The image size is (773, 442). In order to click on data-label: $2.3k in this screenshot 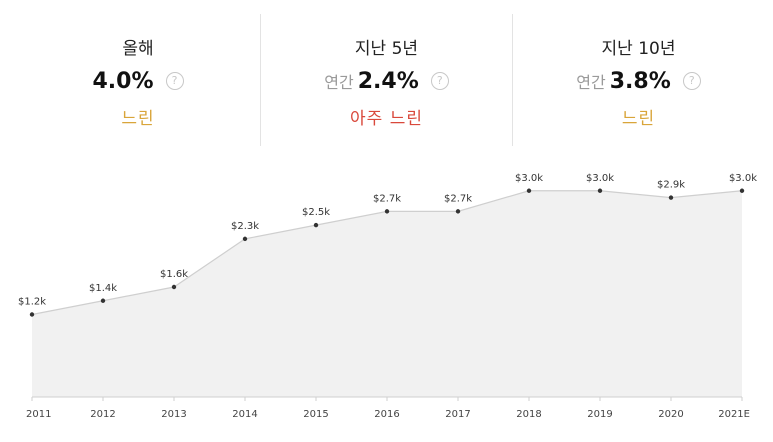, I will do `click(245, 226)`.